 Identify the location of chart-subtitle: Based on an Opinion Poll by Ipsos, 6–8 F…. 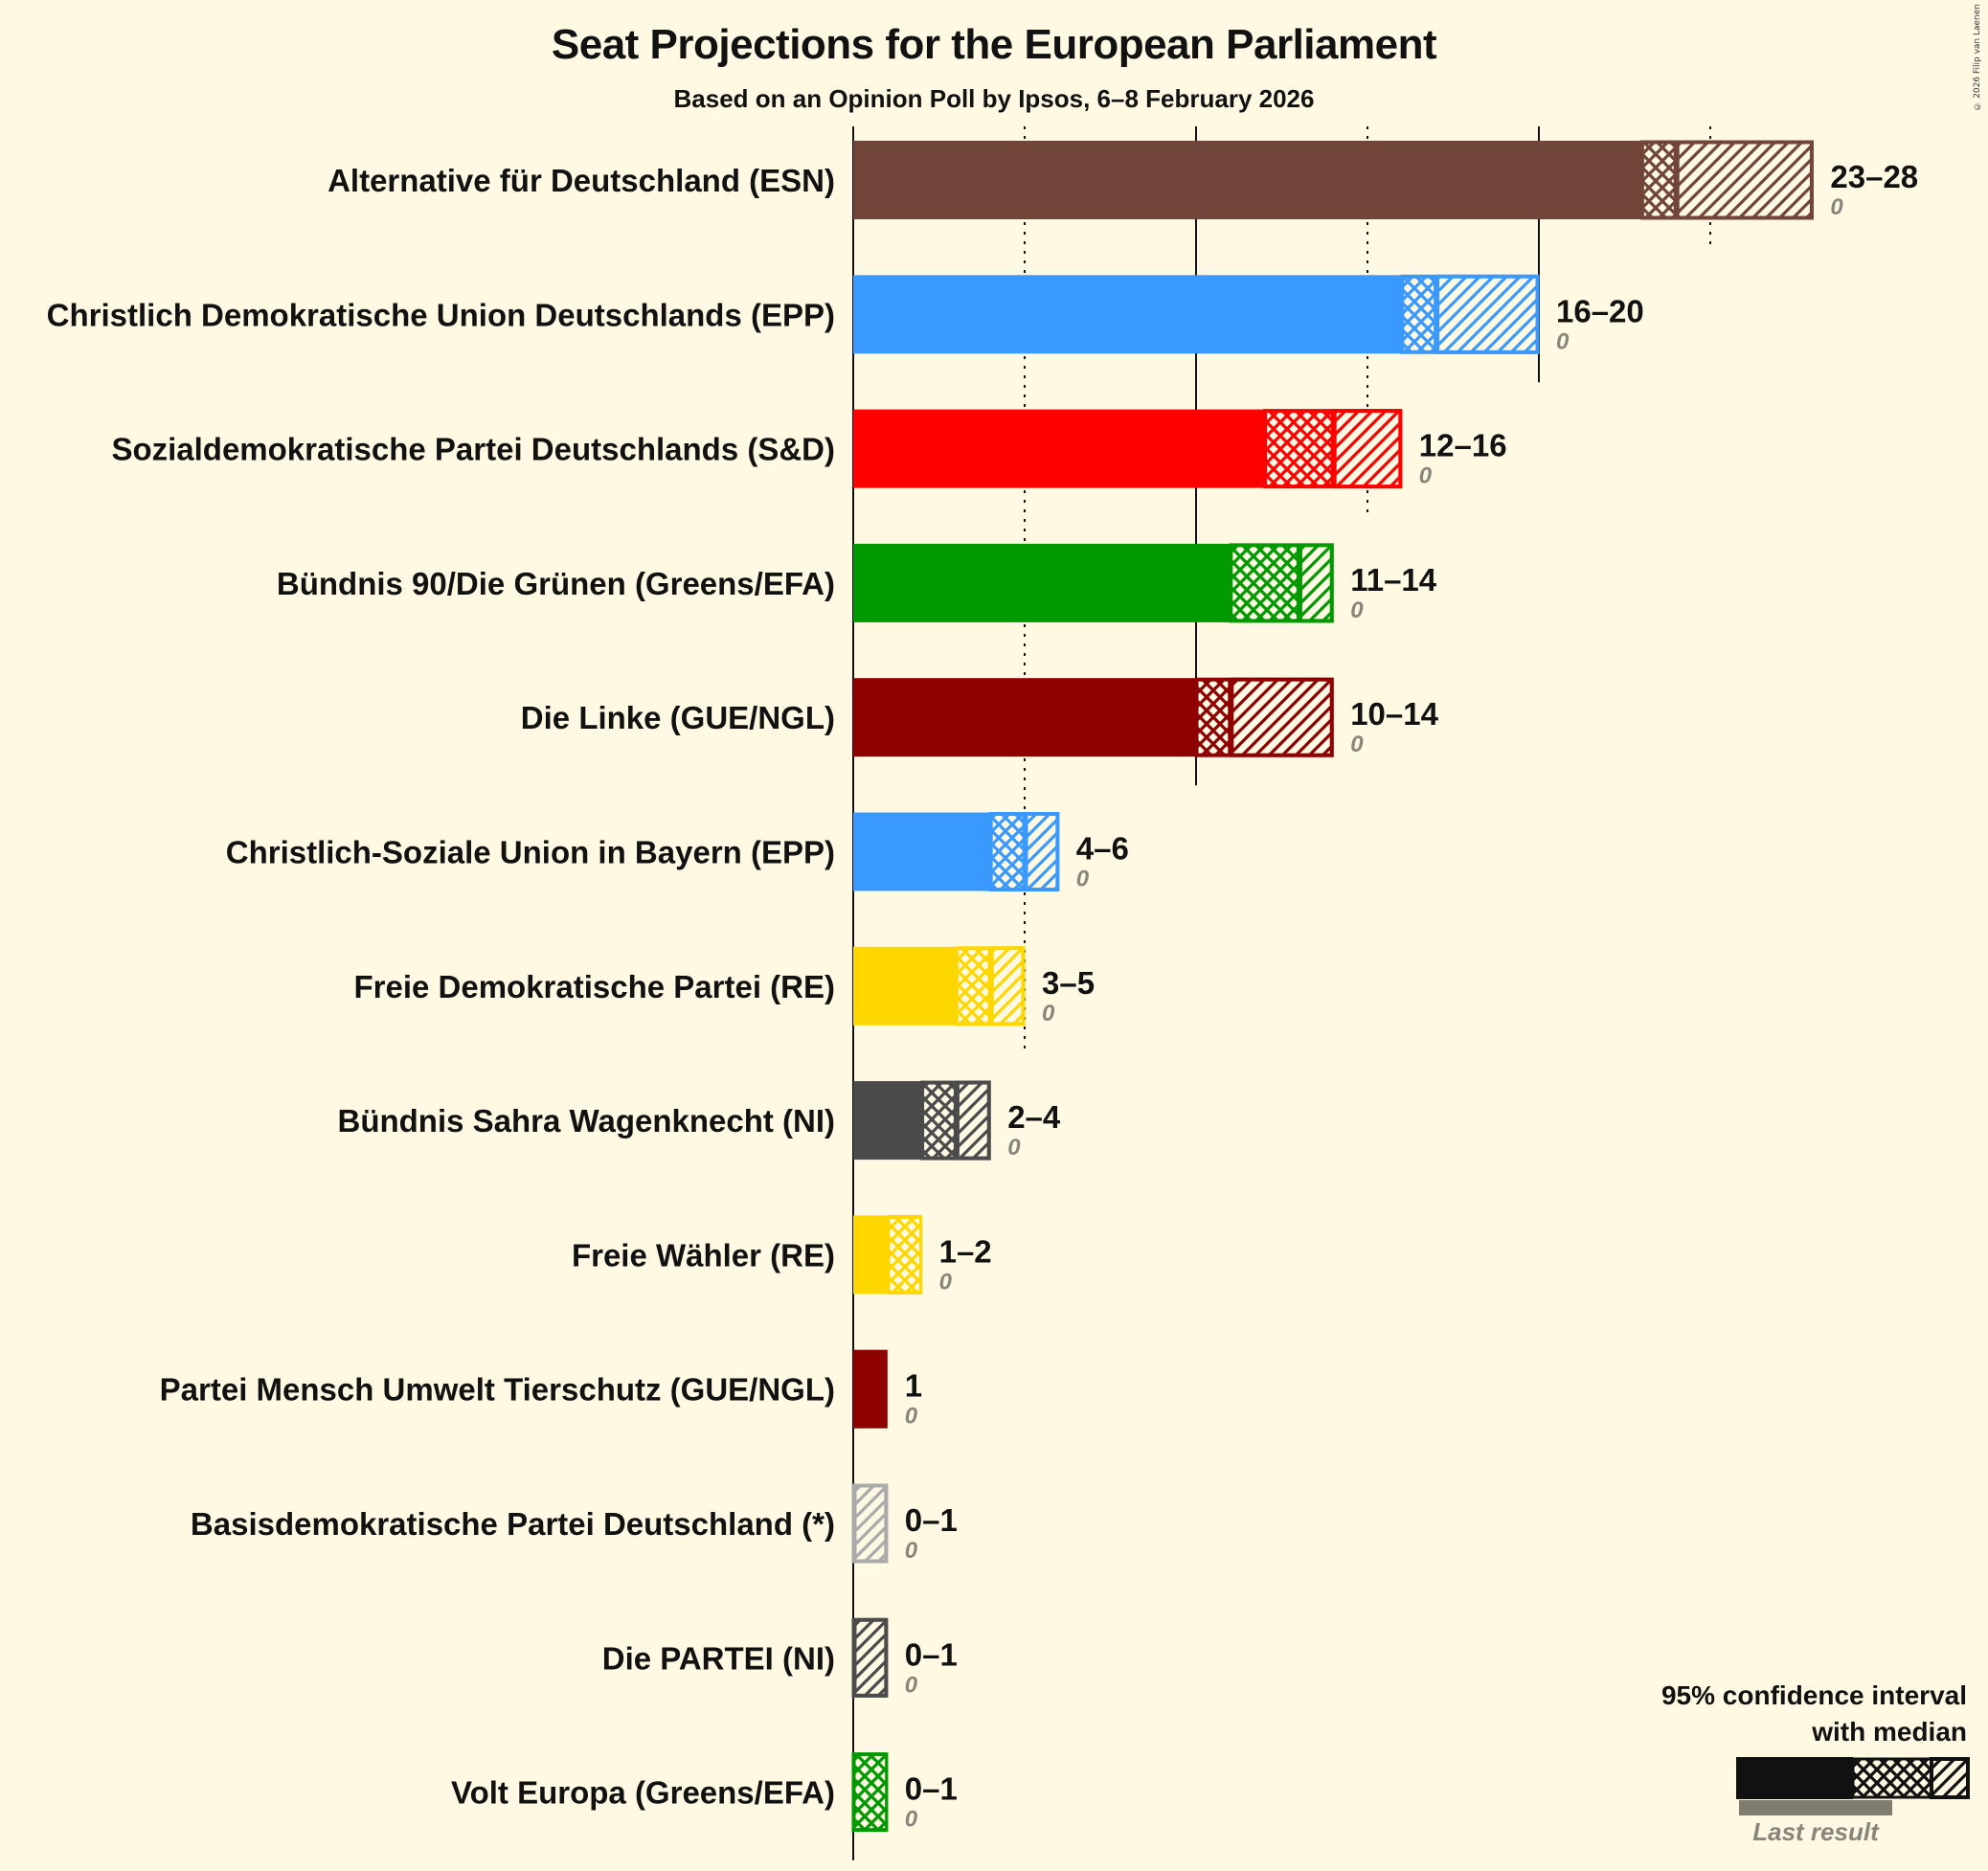
(994, 98).